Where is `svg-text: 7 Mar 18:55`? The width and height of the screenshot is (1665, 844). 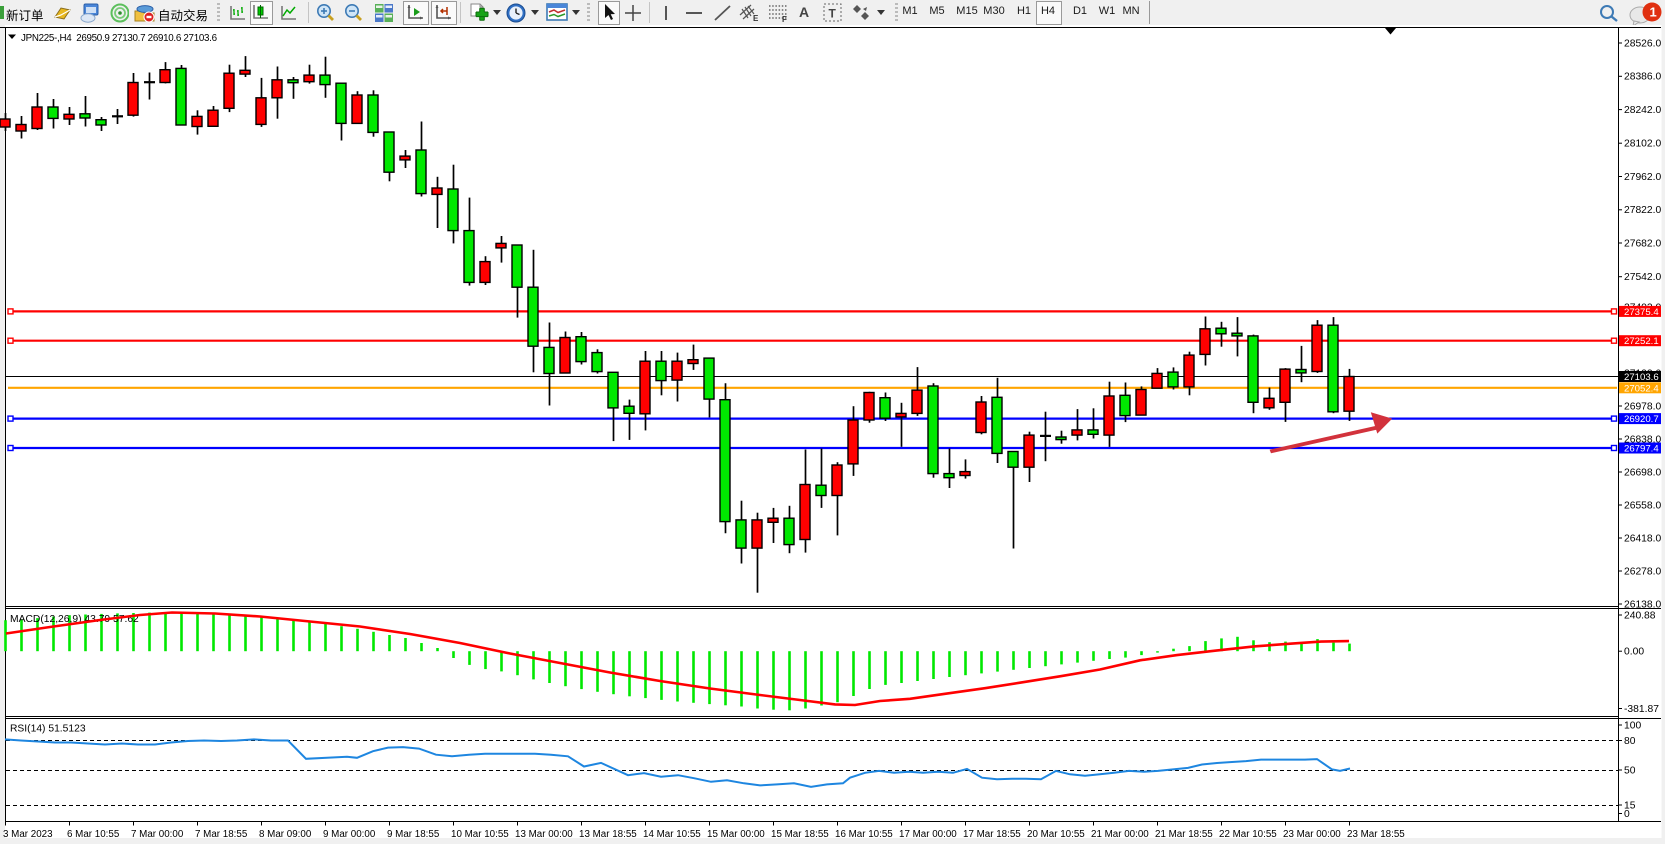 svg-text: 7 Mar 18:55 is located at coordinates (221, 834).